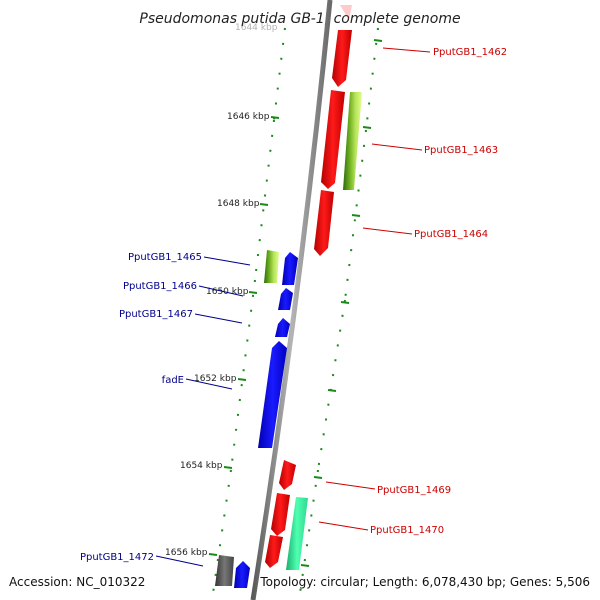 The height and width of the screenshot is (600, 600). What do you see at coordinates (341, 303) in the screenshot?
I see `major-ticks-right` at bounding box center [341, 303].